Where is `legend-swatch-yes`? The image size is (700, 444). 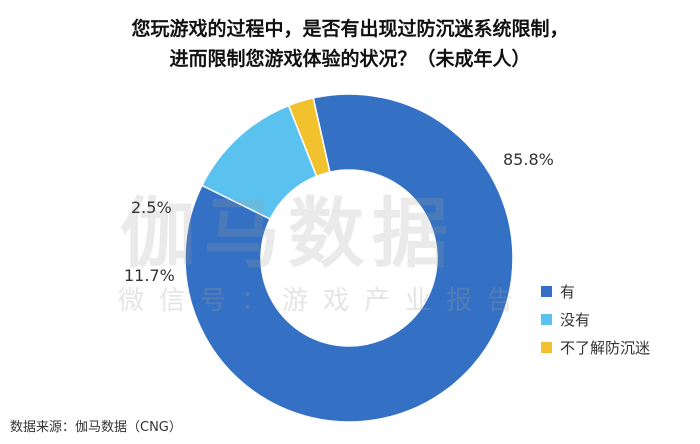 legend-swatch-yes is located at coordinates (546, 291).